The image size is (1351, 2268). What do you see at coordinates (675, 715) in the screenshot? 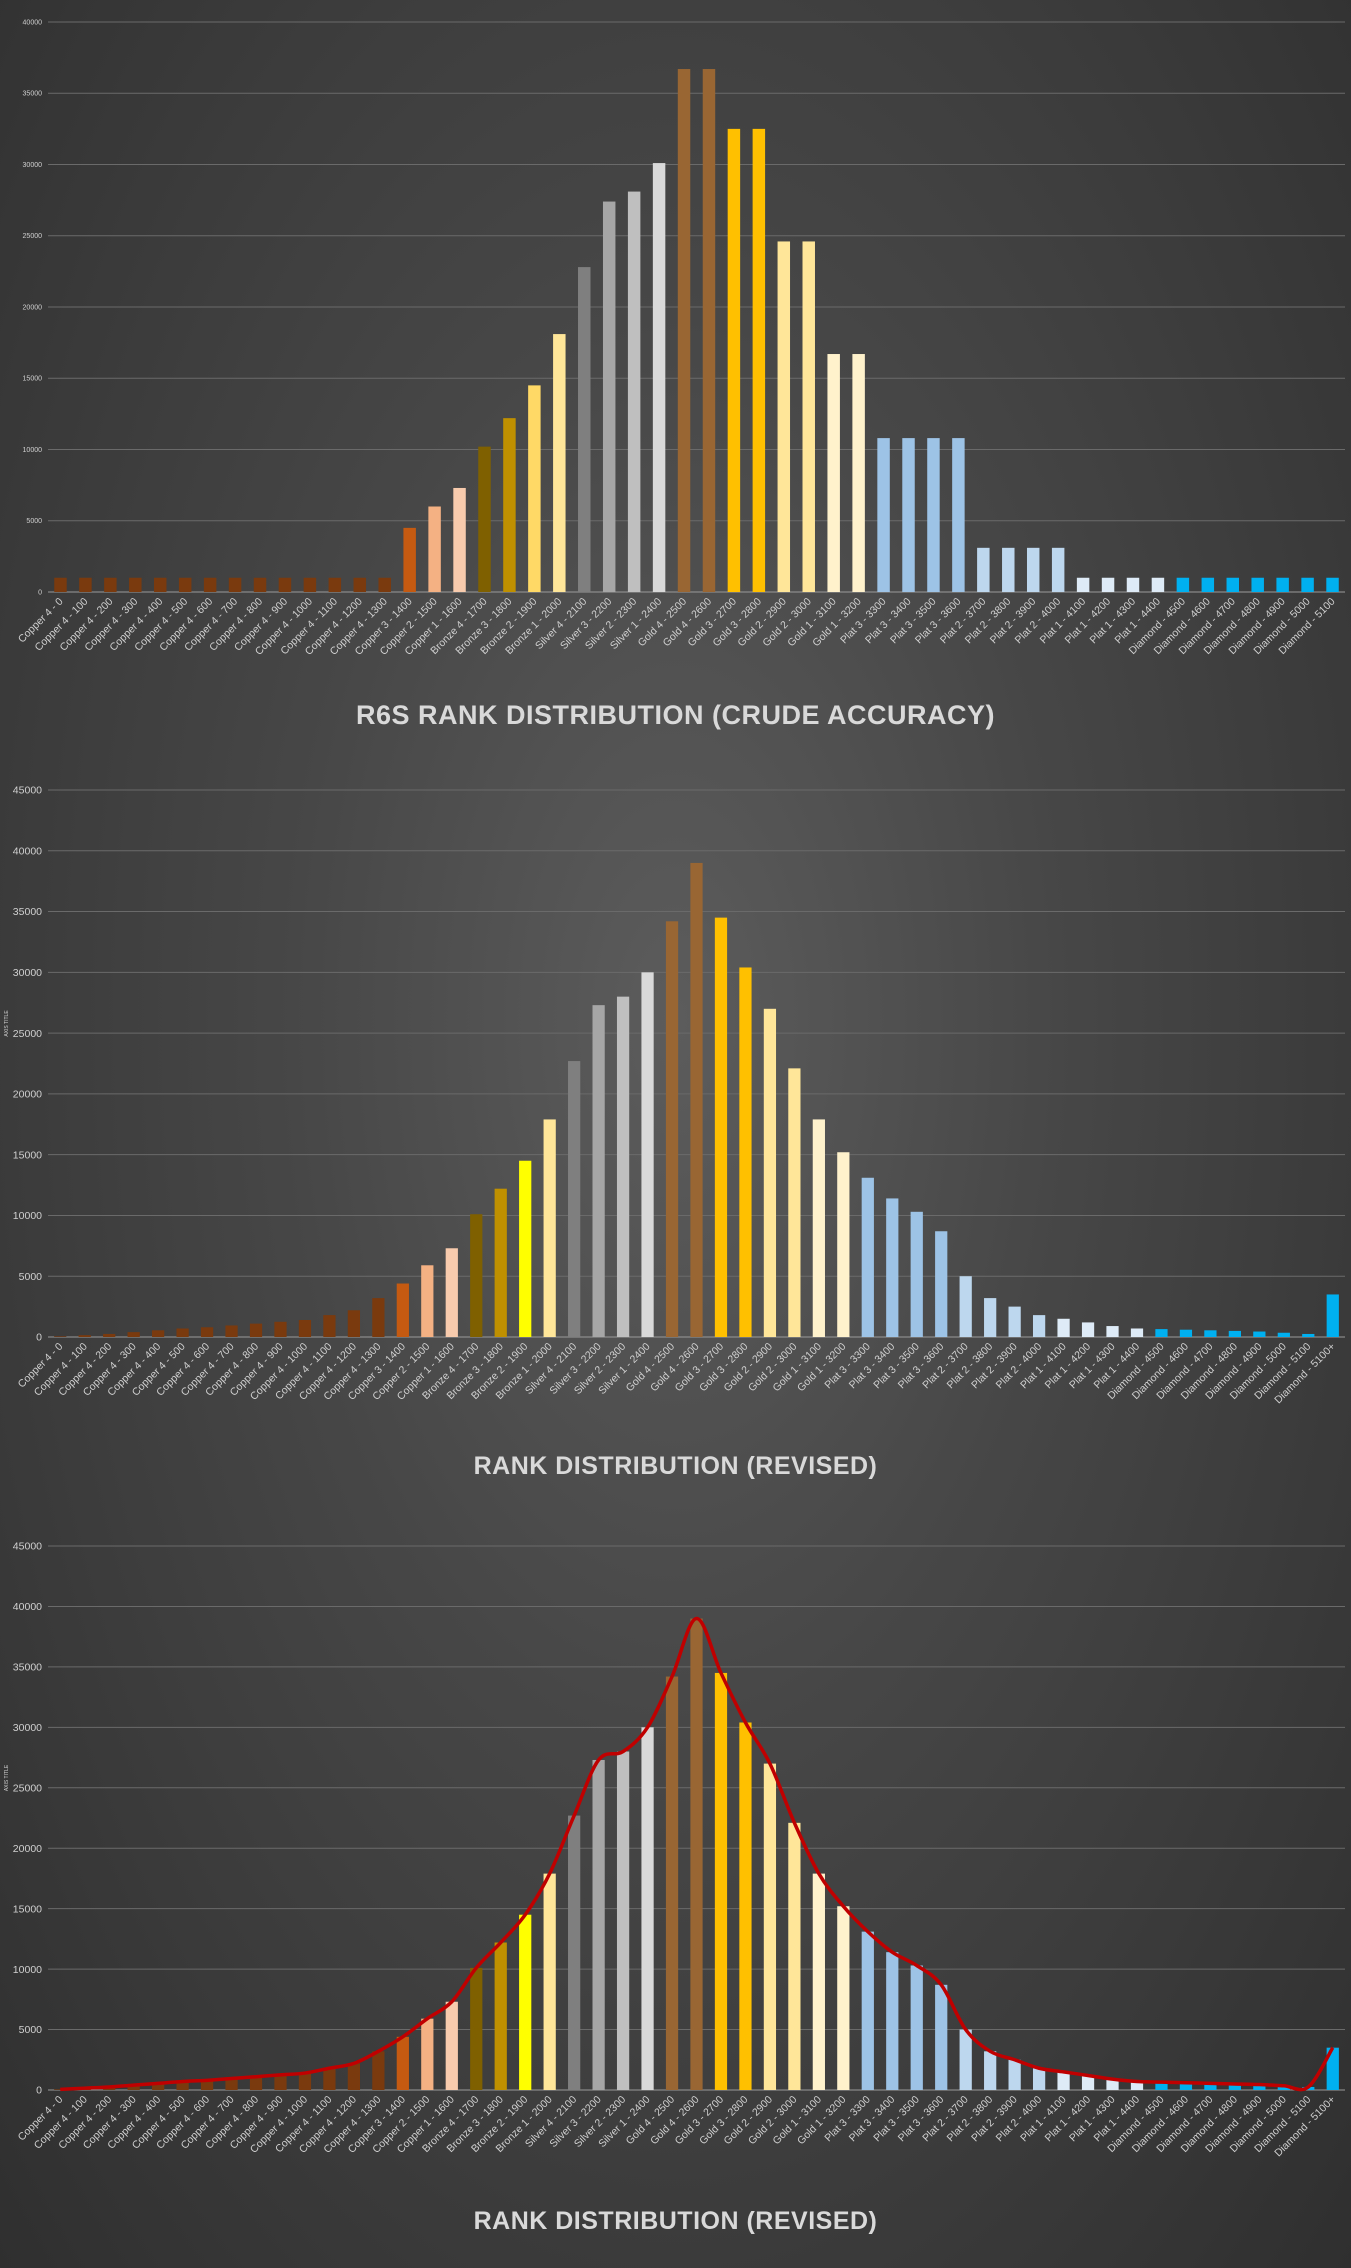
I see `chart-title-crude: R6S RANK DISTRIBUTION (CRUDE ACCURACY)` at bounding box center [675, 715].